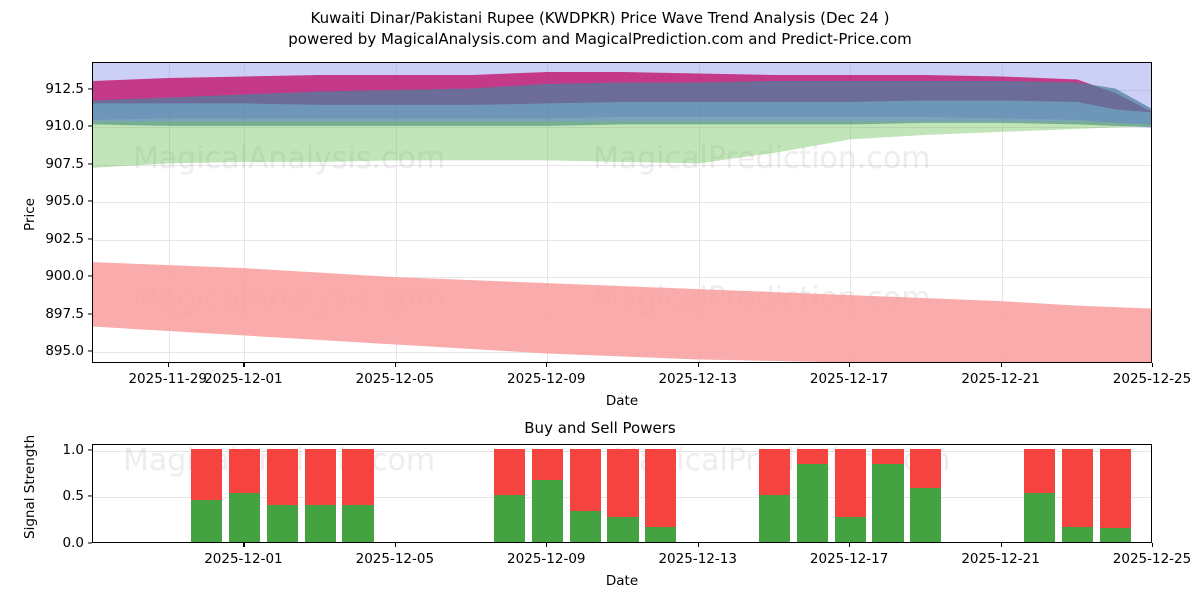  Describe the element at coordinates (30, 214) in the screenshot. I see `price-y-axis-label: Price` at that location.